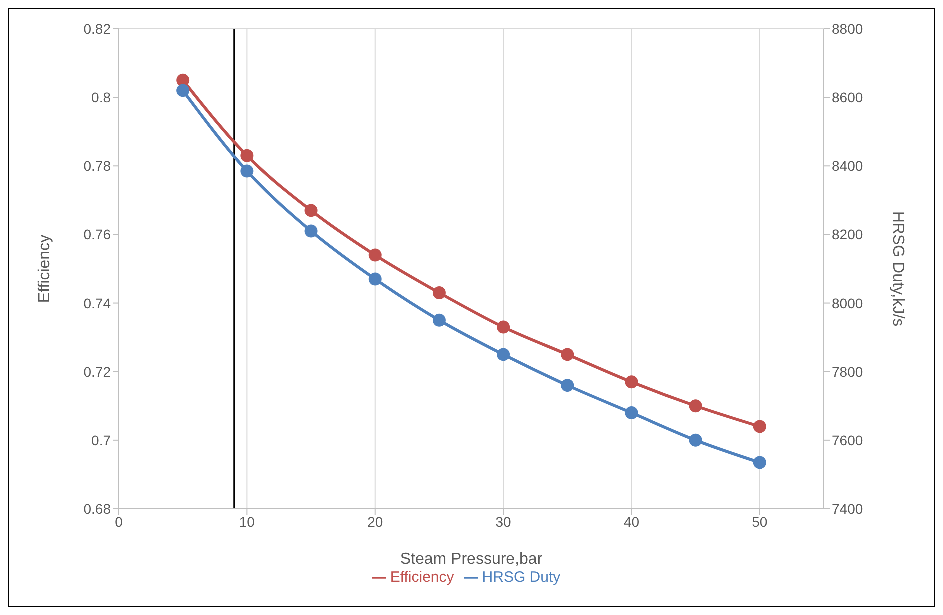 Image resolution: width=943 pixels, height=615 pixels. I want to click on x-tick-label: 50, so click(760, 522).